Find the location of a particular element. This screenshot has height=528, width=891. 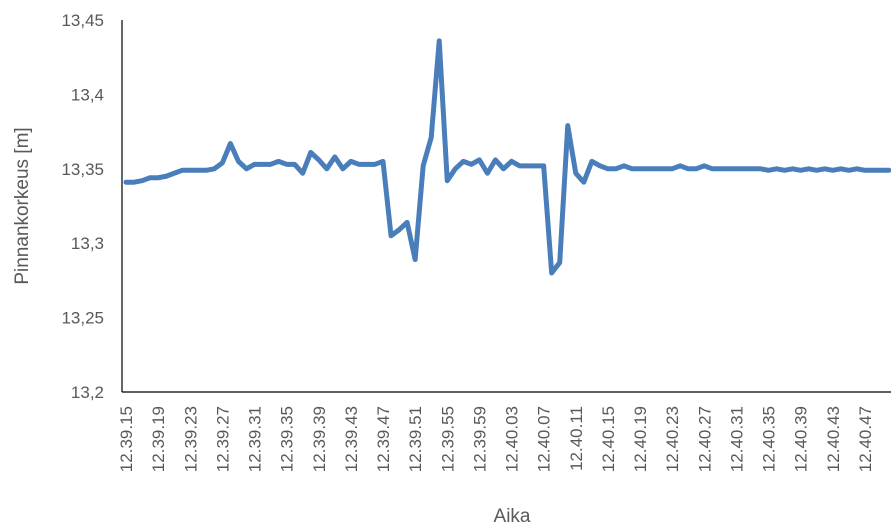

y-tick-label: 13,45 is located at coordinates (82, 20).